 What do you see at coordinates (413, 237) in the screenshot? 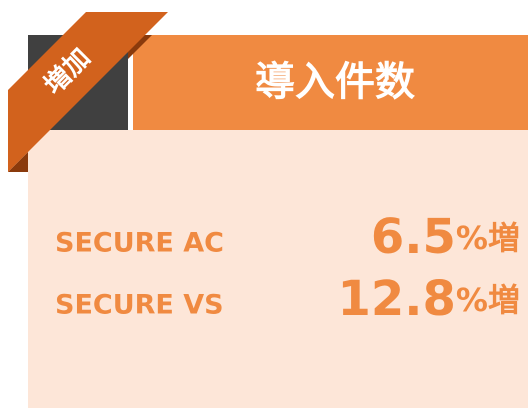
I see `row-value: 6.5` at bounding box center [413, 237].